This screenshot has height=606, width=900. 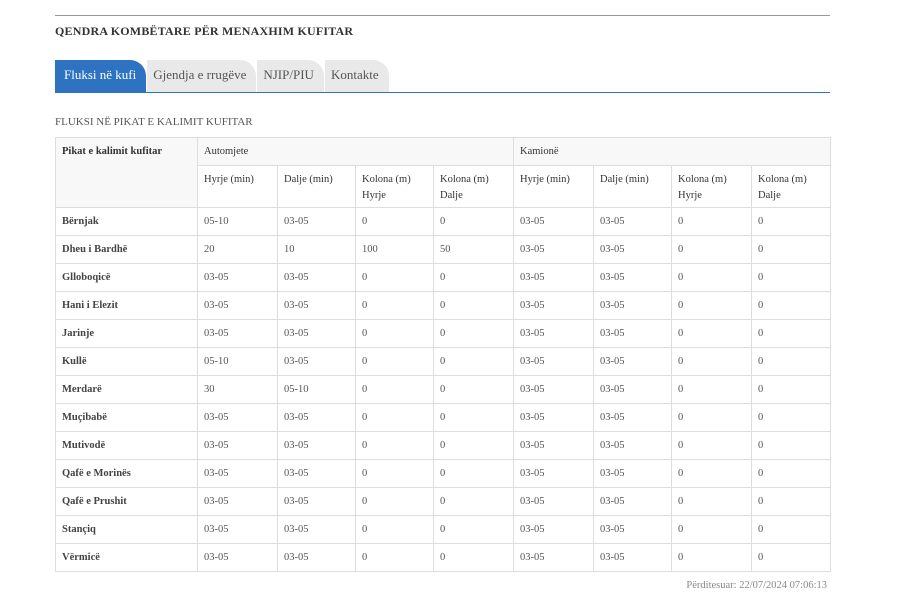 What do you see at coordinates (443, 361) in the screenshot?
I see `data-row: Kullë 05-10 03-05 0 0 03-05 03-05 0 0` at bounding box center [443, 361].